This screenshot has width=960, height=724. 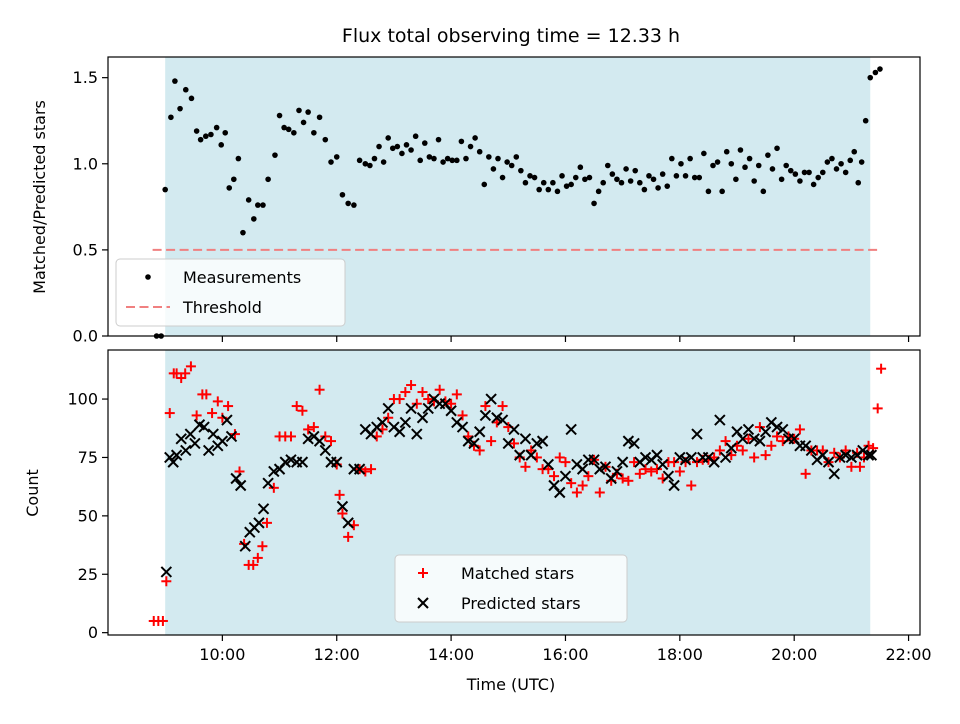 What do you see at coordinates (565, 654) in the screenshot?
I see `x-tick-label: 16:00` at bounding box center [565, 654].